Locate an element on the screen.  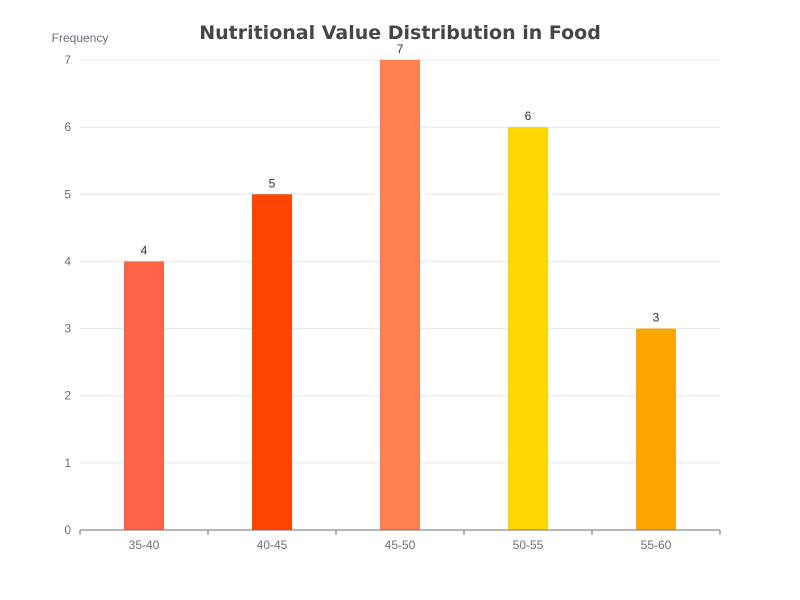
x-axis: 35-40 40-45 45-50 50-55 55-60 is located at coordinates (400, 540).